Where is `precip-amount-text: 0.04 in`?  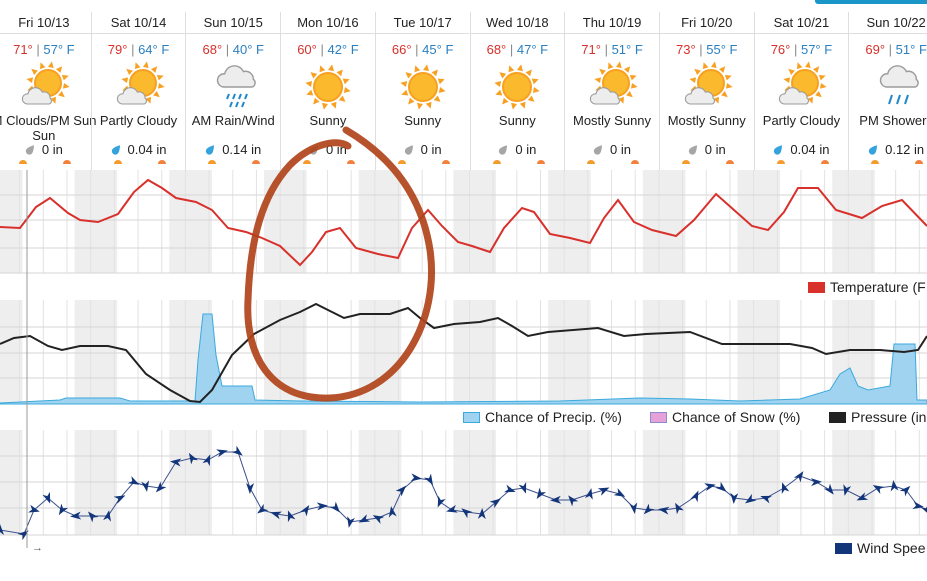
precip-amount-text: 0.04 in is located at coordinates (147, 149).